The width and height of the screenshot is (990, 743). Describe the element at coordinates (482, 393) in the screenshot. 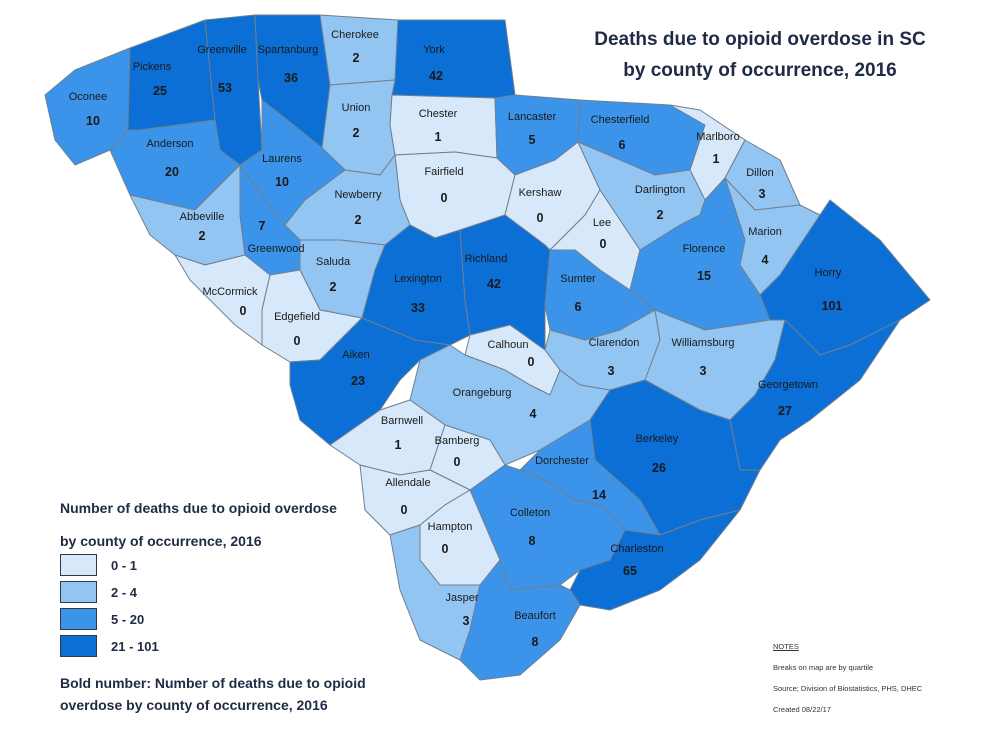

I see `county-label: Orangeburg` at that location.